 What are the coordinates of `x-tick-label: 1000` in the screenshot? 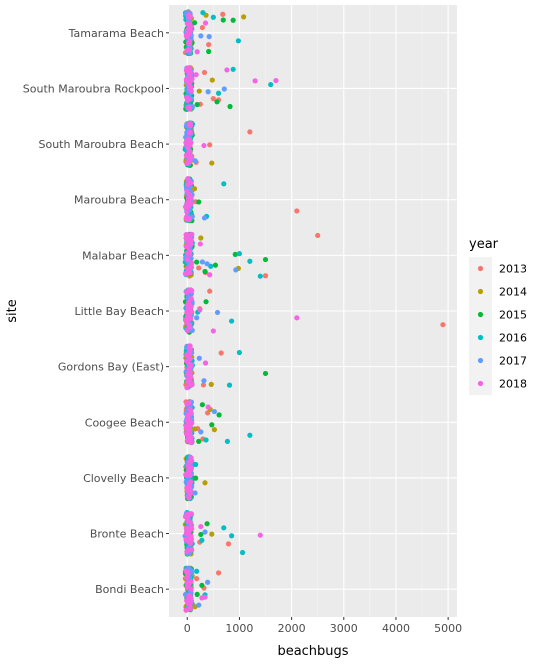 It's located at (239, 628).